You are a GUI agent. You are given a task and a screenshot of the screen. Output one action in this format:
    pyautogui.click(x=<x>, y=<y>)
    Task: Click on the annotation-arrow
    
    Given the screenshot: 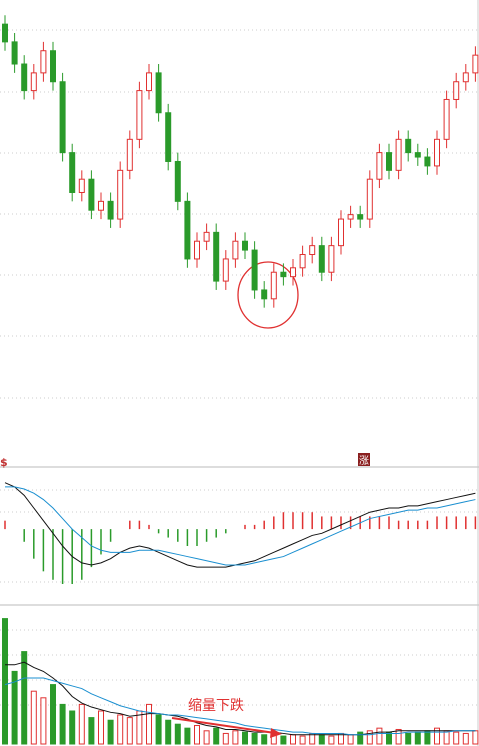 What is the action you would take?
    pyautogui.click(x=223, y=725)
    